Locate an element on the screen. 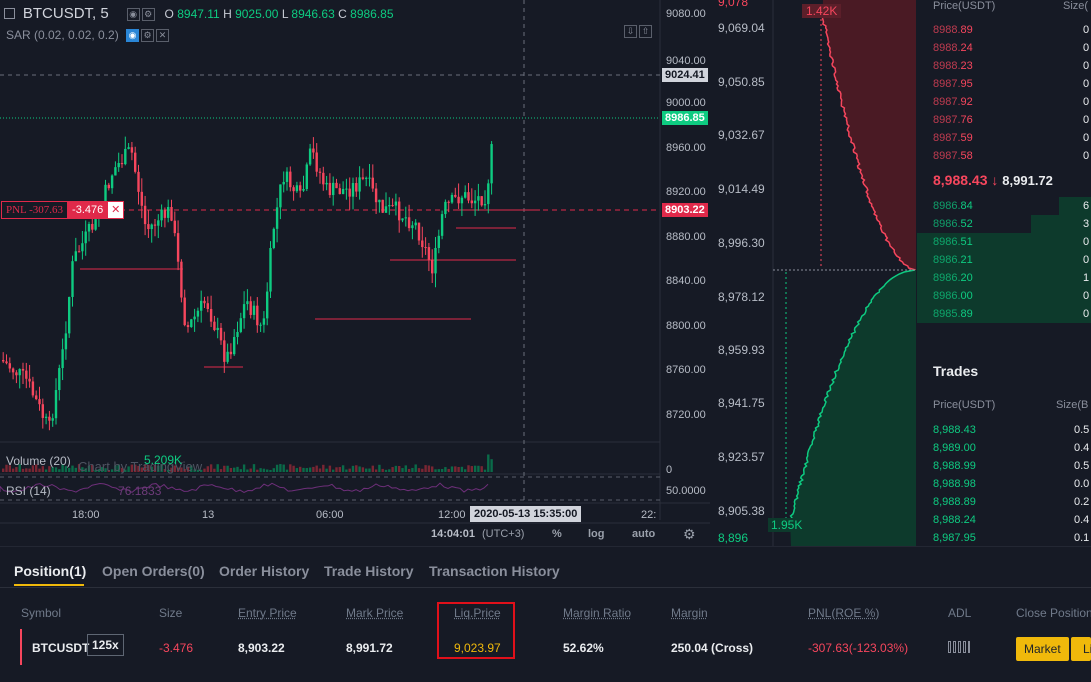  tab-order-history: Order History is located at coordinates (264, 571).